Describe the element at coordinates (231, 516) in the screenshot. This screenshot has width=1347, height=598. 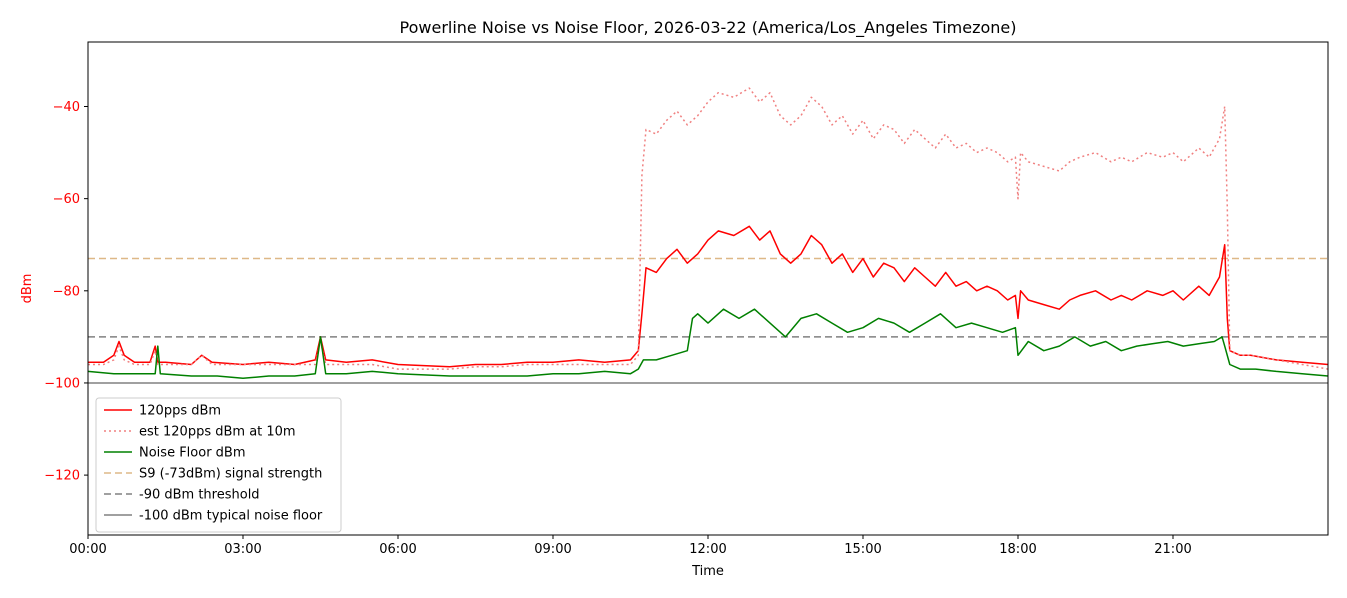
I see `legend-entry-label: -100 dBm typical noise floor` at that location.